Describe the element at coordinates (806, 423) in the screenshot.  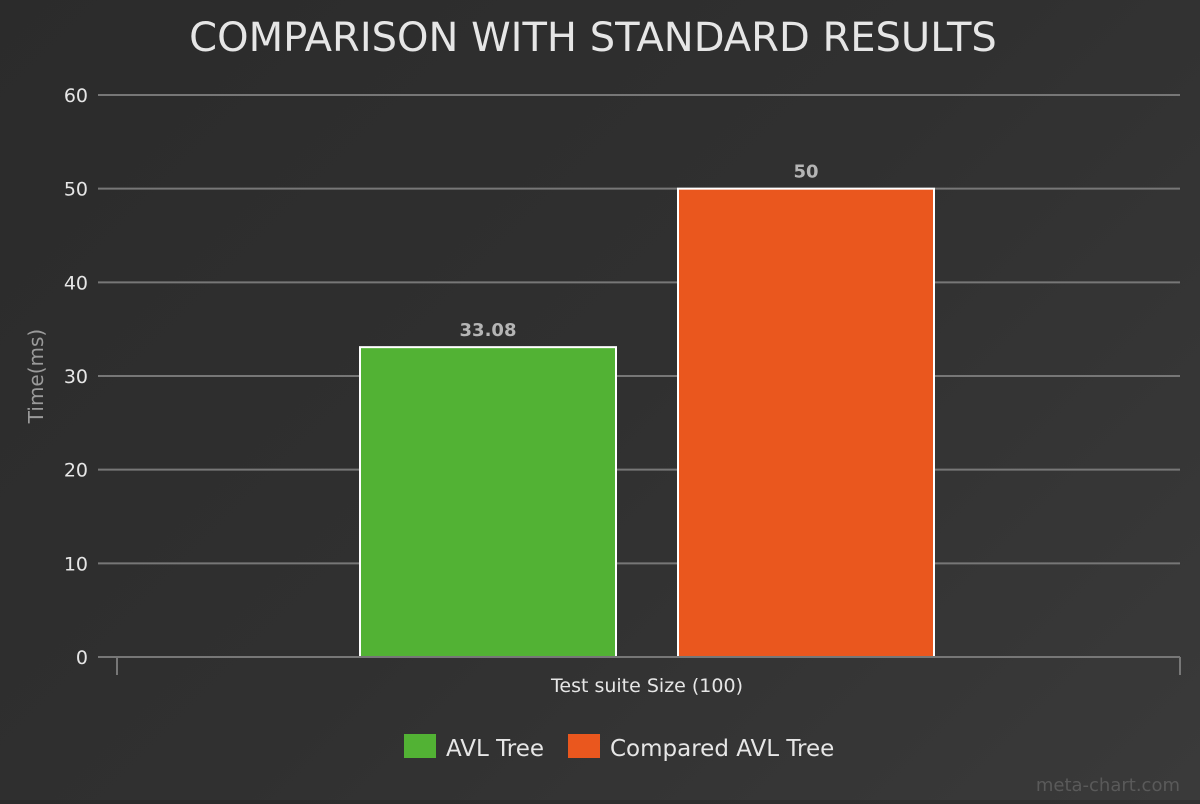
I see `bar-compared-avl-tree` at that location.